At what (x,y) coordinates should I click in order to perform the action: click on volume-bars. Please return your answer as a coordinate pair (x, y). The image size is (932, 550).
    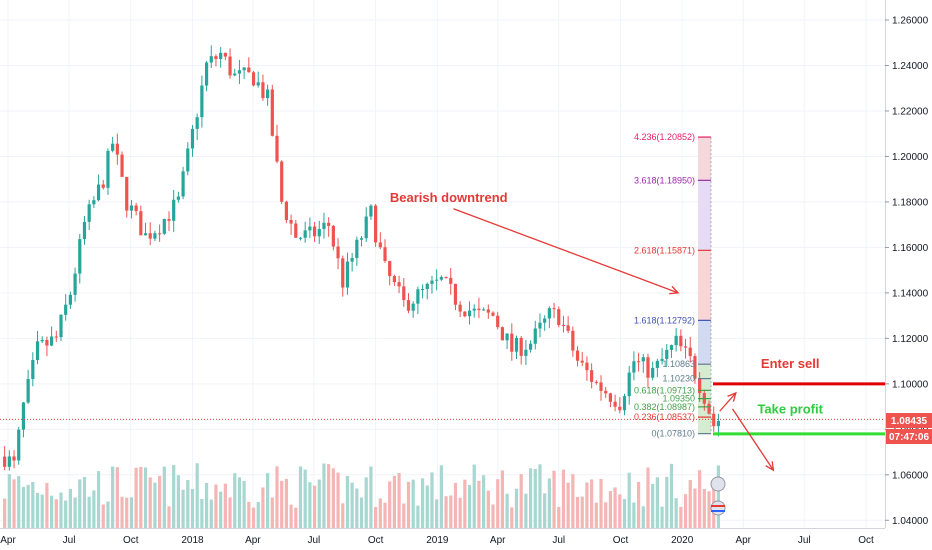
    Looking at the image, I should click on (362, 495).